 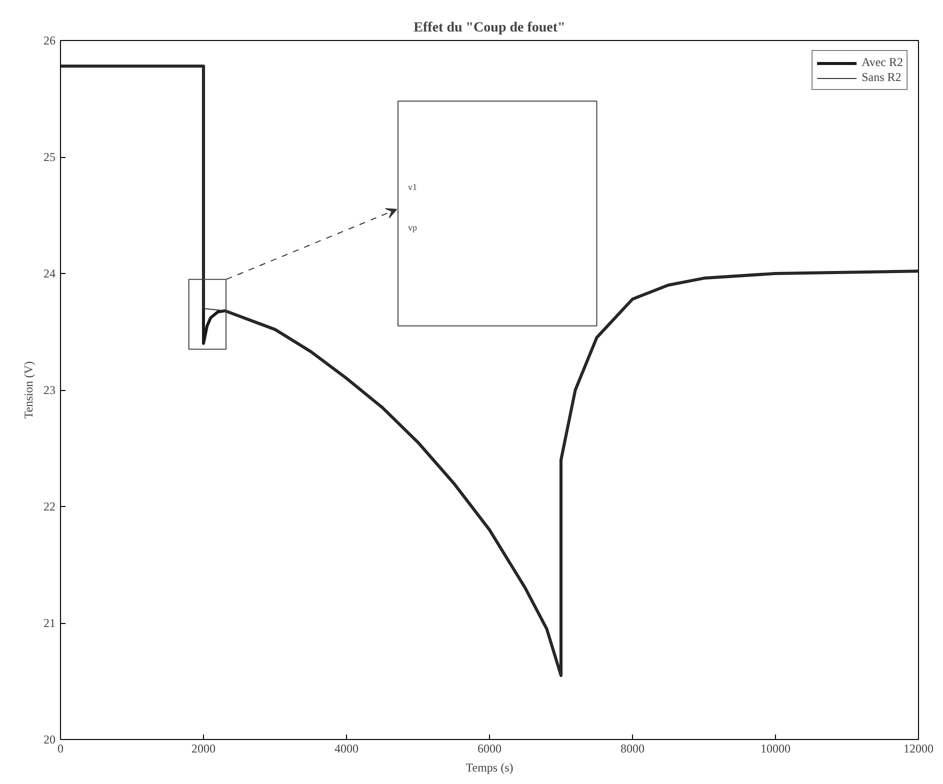 I want to click on y-tick-label: 23, so click(x=50, y=390).